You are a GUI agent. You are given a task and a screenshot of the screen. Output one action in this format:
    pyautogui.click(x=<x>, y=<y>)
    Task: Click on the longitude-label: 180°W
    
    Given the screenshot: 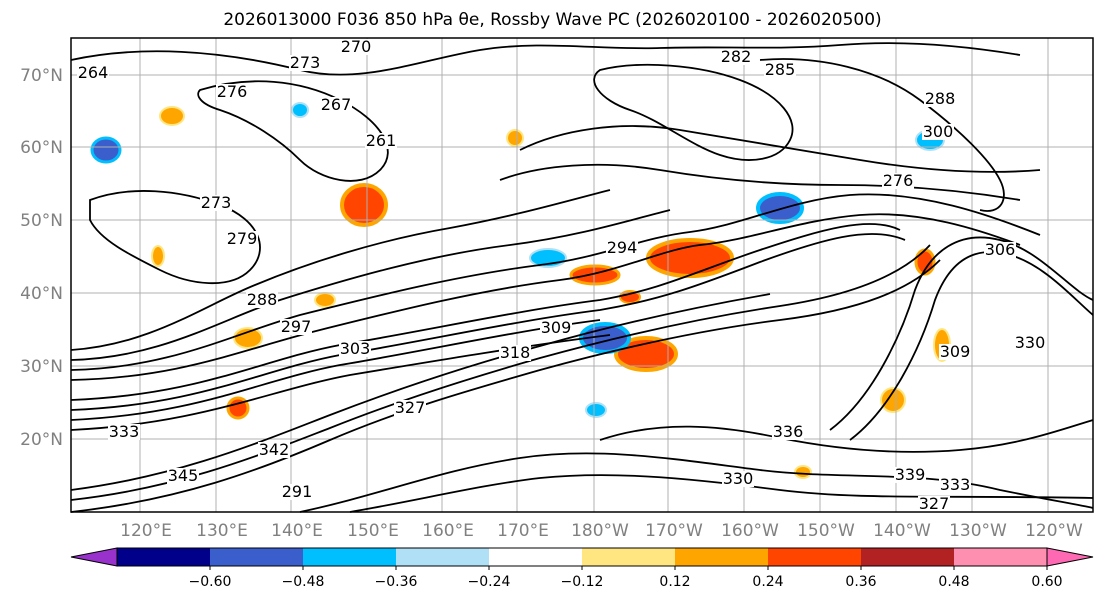 What is the action you would take?
    pyautogui.click(x=600, y=531)
    